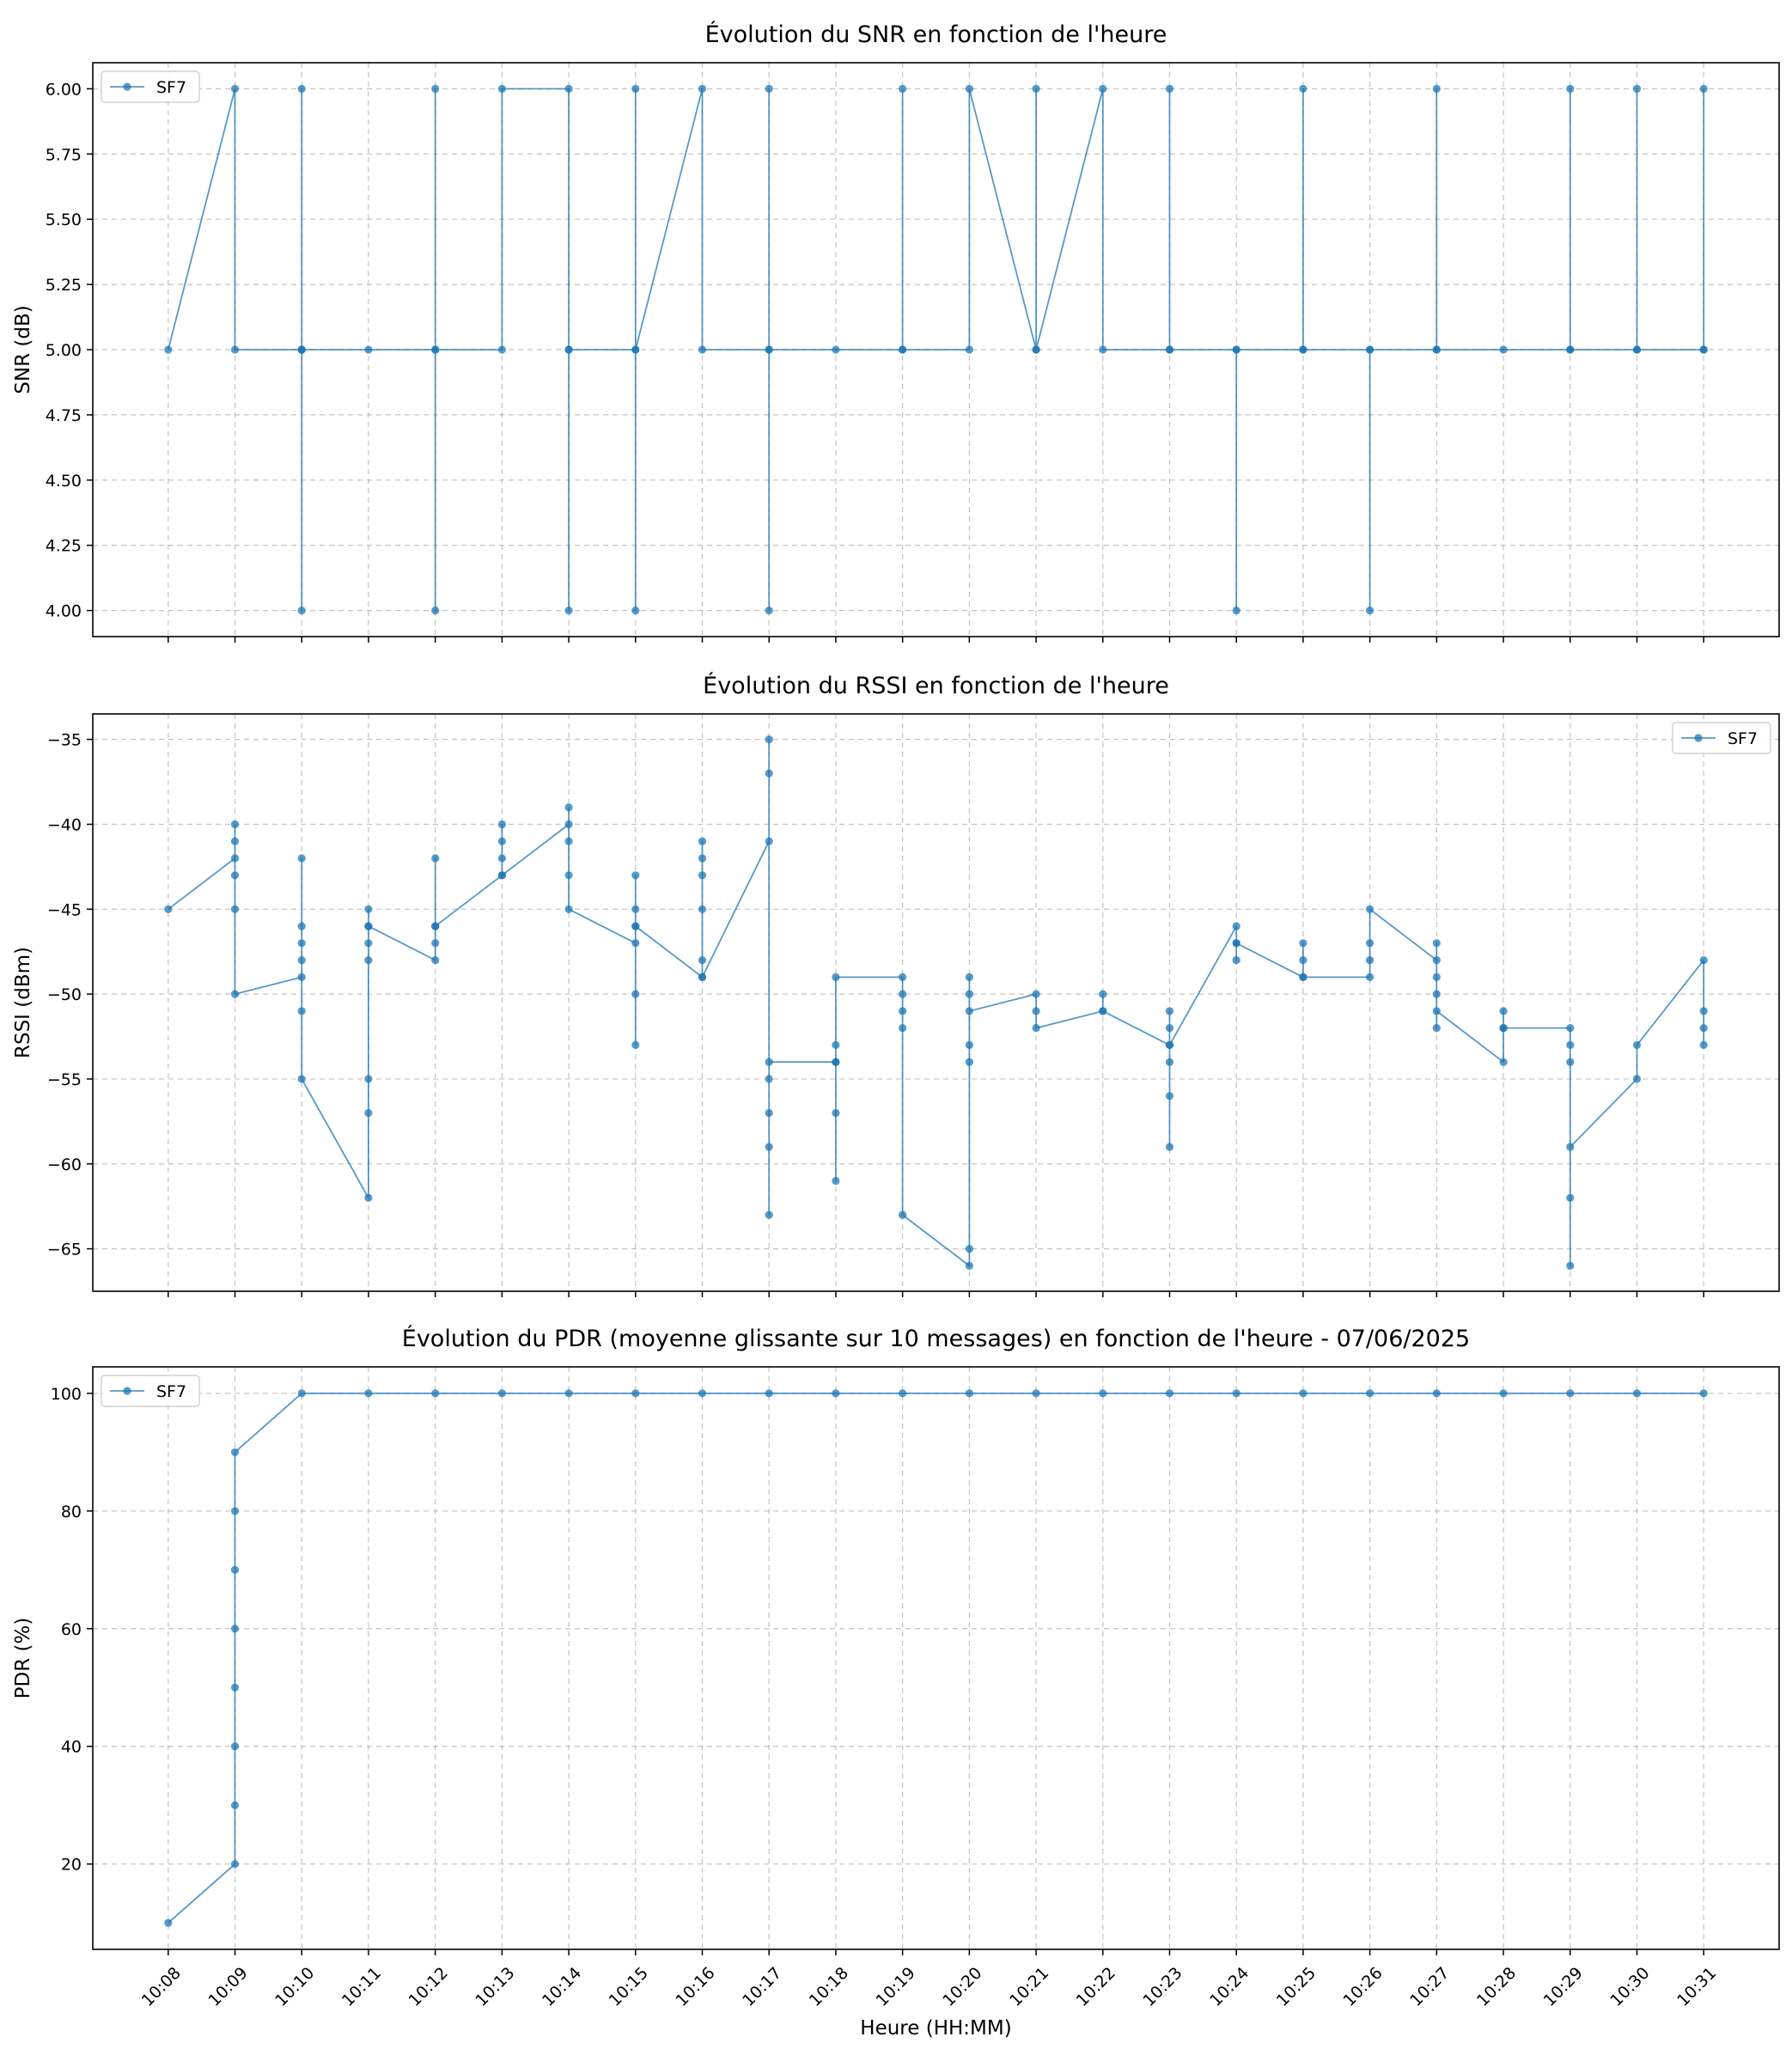  Describe the element at coordinates (150, 86) in the screenshot. I see `legend-box` at that location.